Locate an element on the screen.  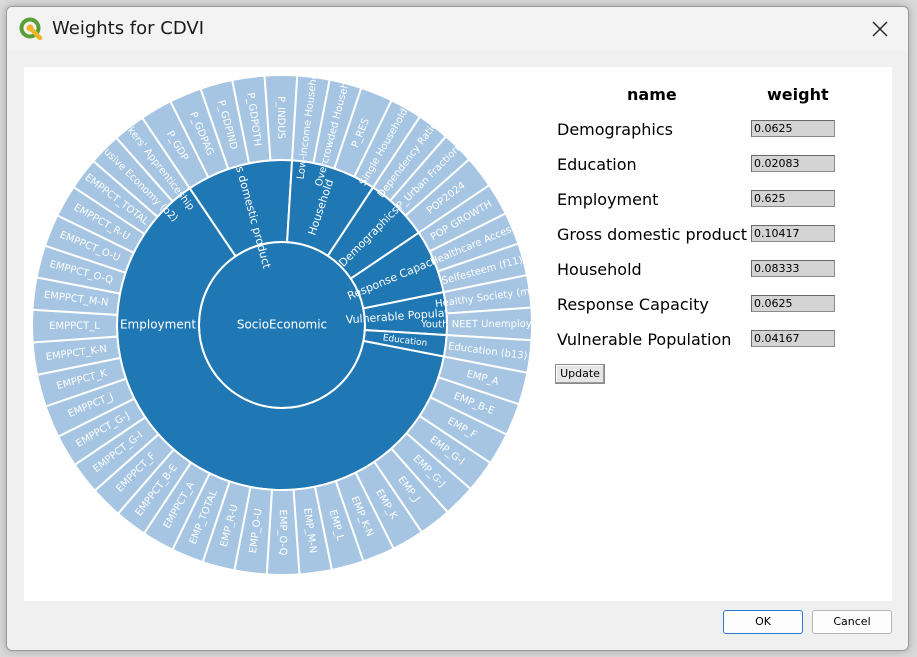
row-name: Gross domestic product is located at coordinates (652, 234).